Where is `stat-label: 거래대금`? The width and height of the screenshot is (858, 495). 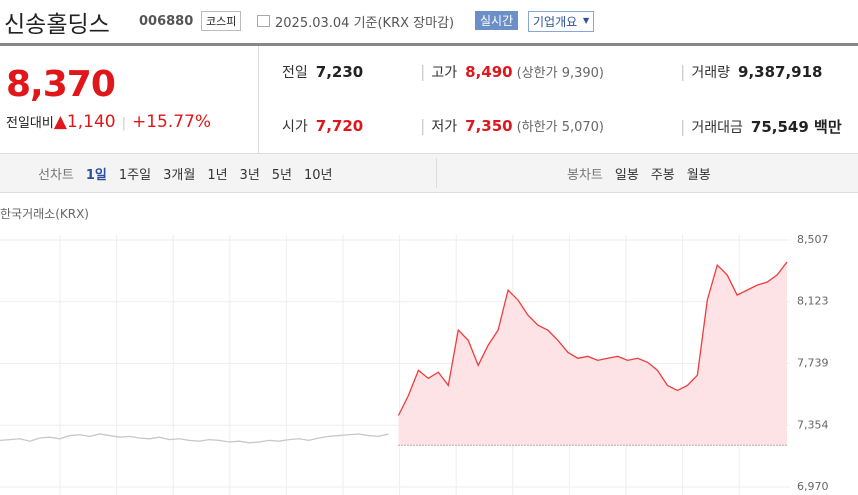 stat-label: 거래대금 is located at coordinates (717, 128).